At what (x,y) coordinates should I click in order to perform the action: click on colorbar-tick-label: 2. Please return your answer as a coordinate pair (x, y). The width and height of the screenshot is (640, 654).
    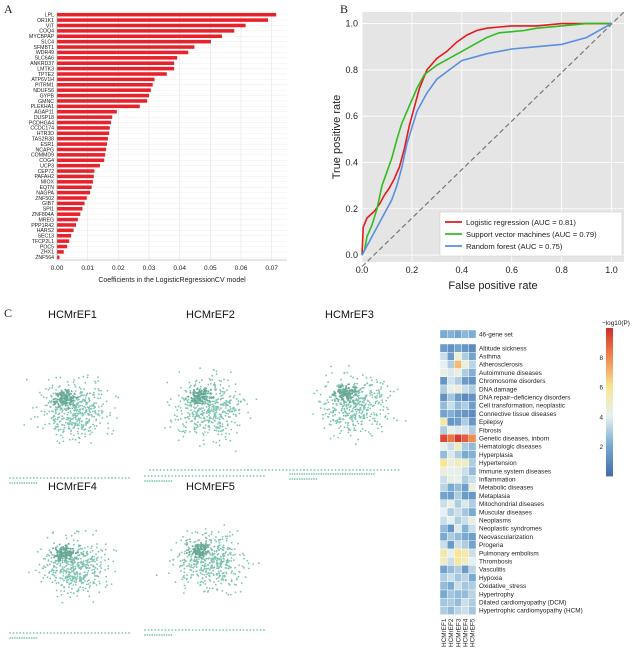
    Looking at the image, I should click on (601, 447).